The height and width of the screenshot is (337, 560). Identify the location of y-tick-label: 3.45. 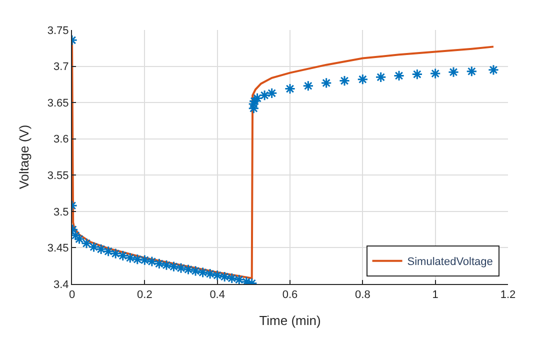
(58, 248).